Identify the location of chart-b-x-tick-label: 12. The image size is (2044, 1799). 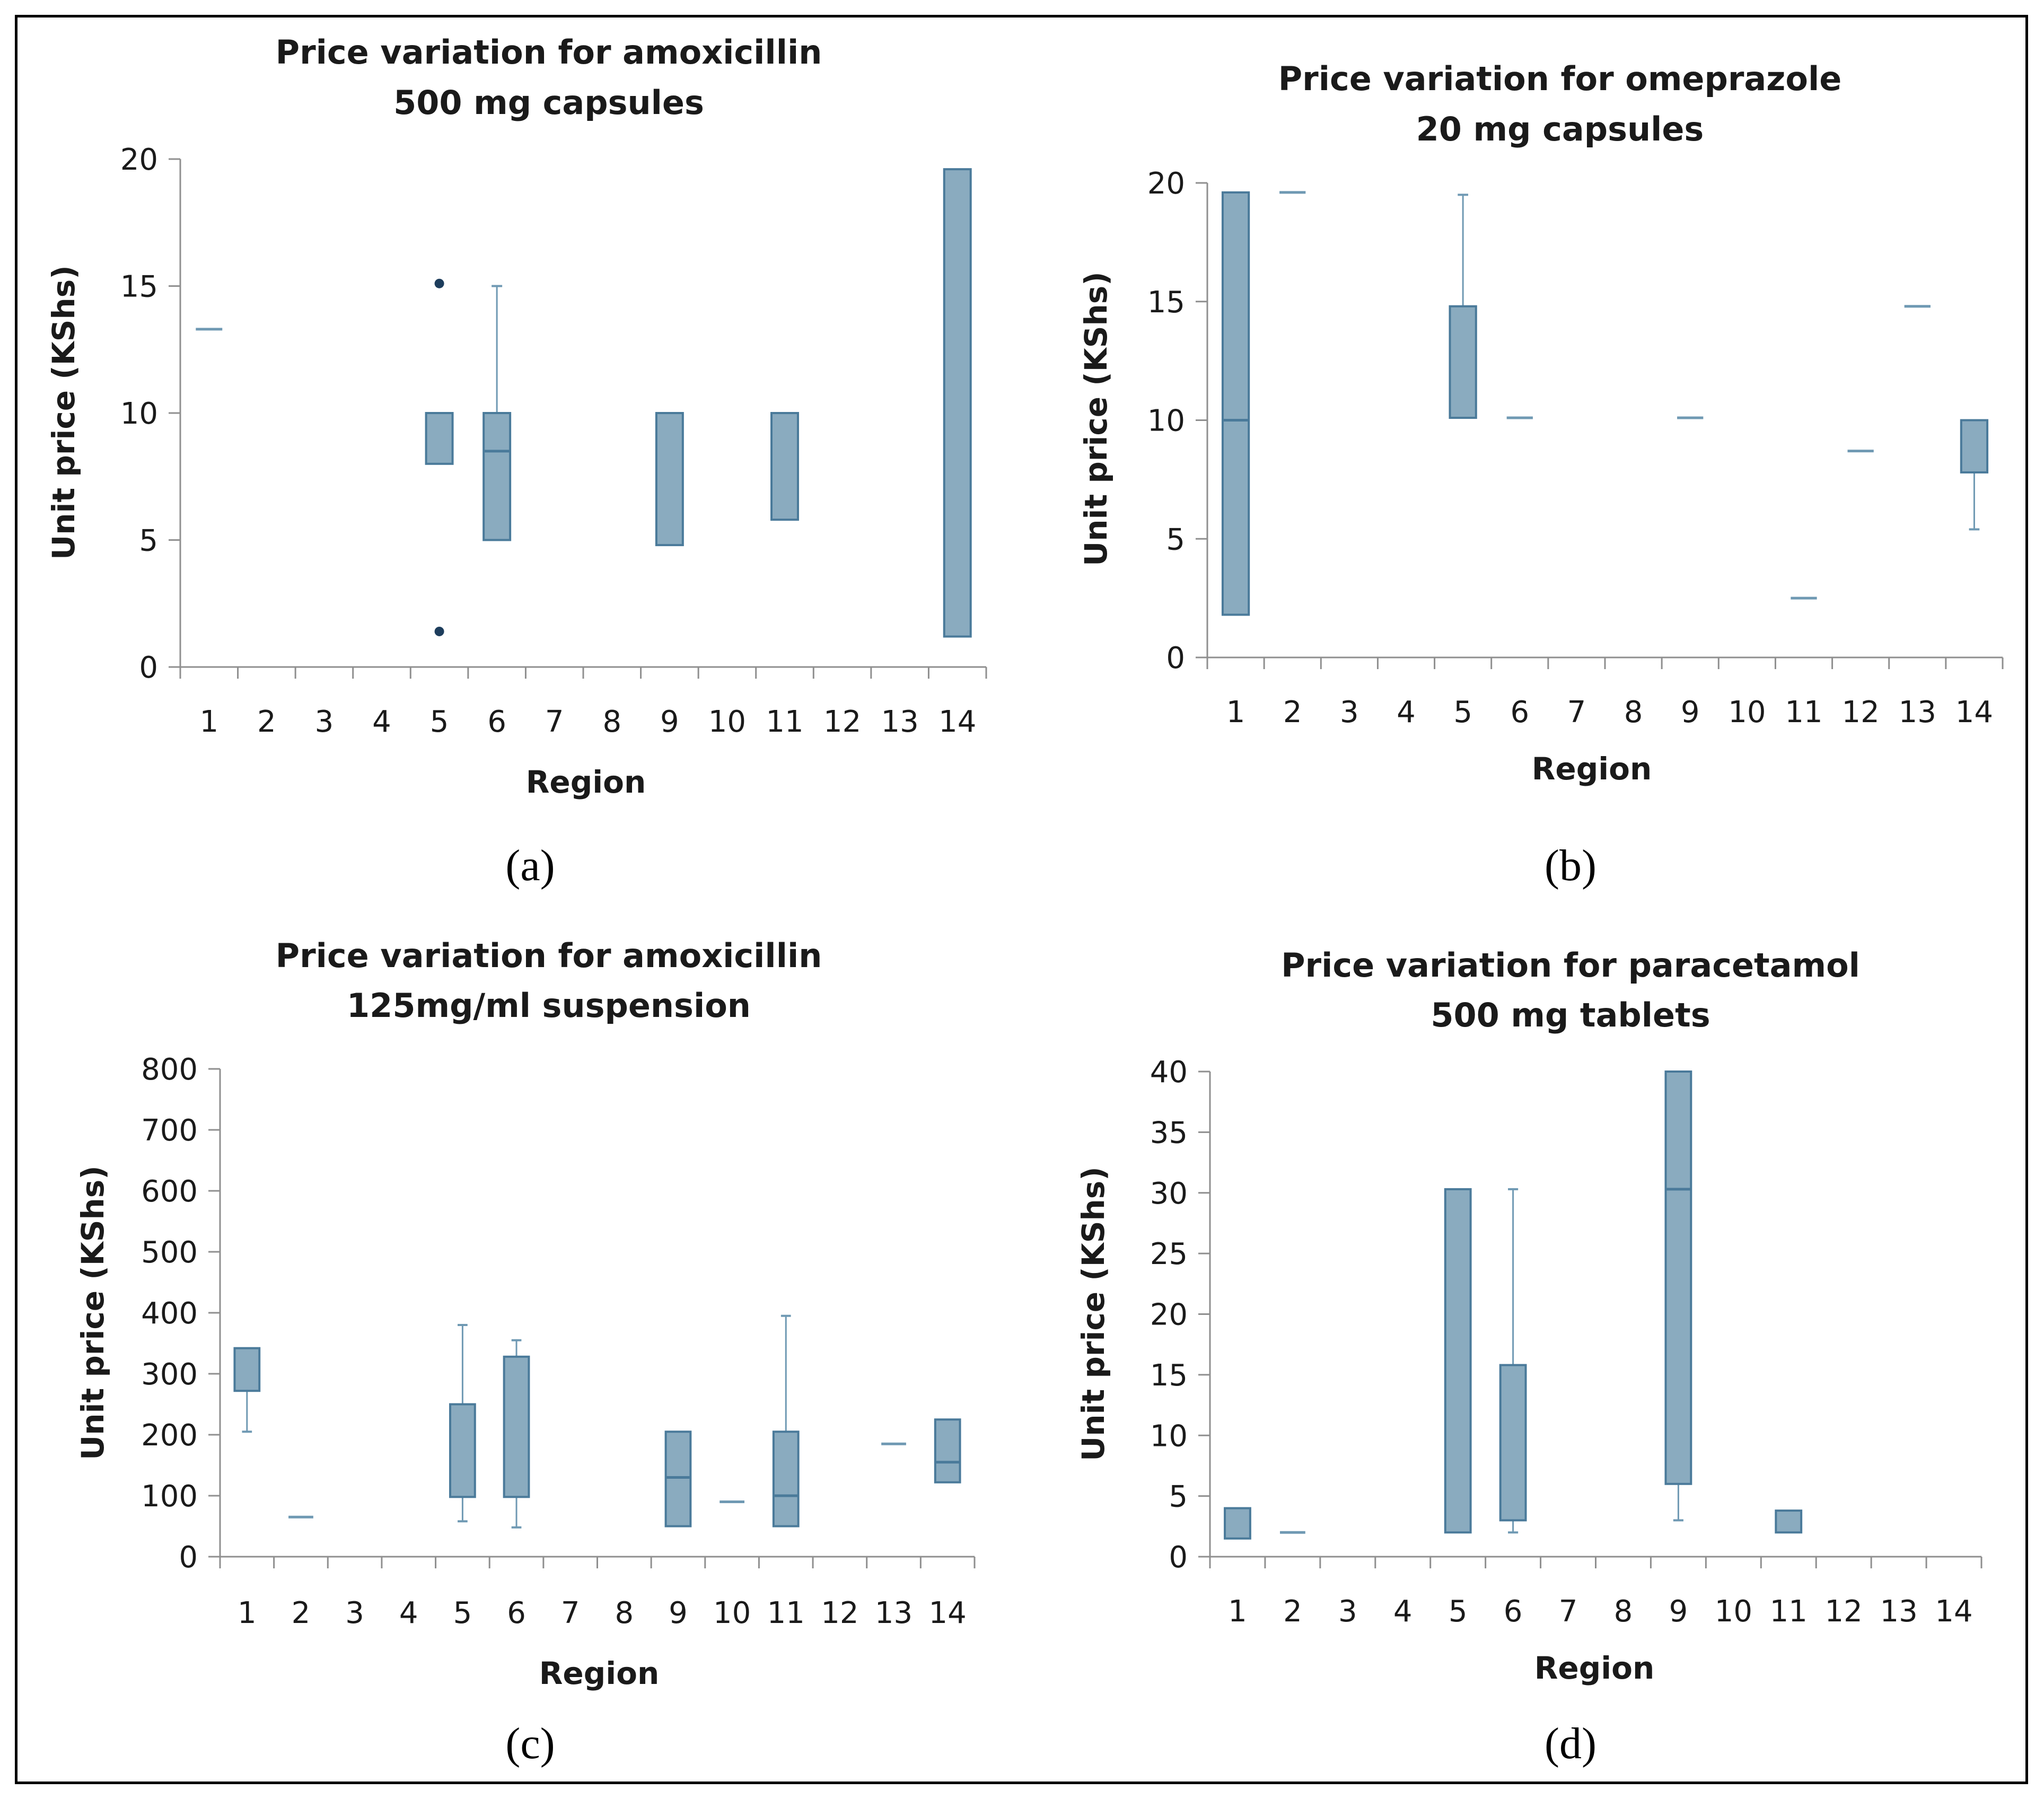
(1861, 712).